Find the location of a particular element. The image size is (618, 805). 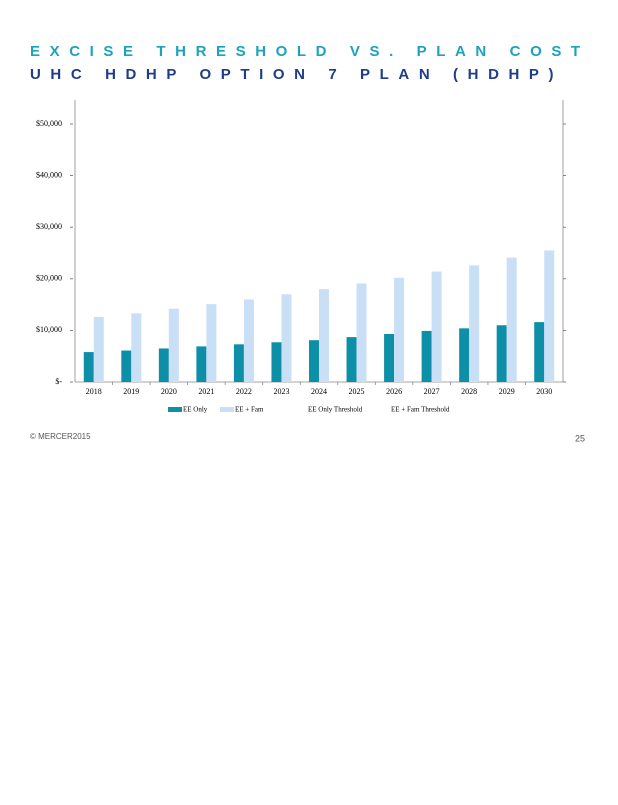

y-tick-label: $50,000 is located at coordinates (49, 123).